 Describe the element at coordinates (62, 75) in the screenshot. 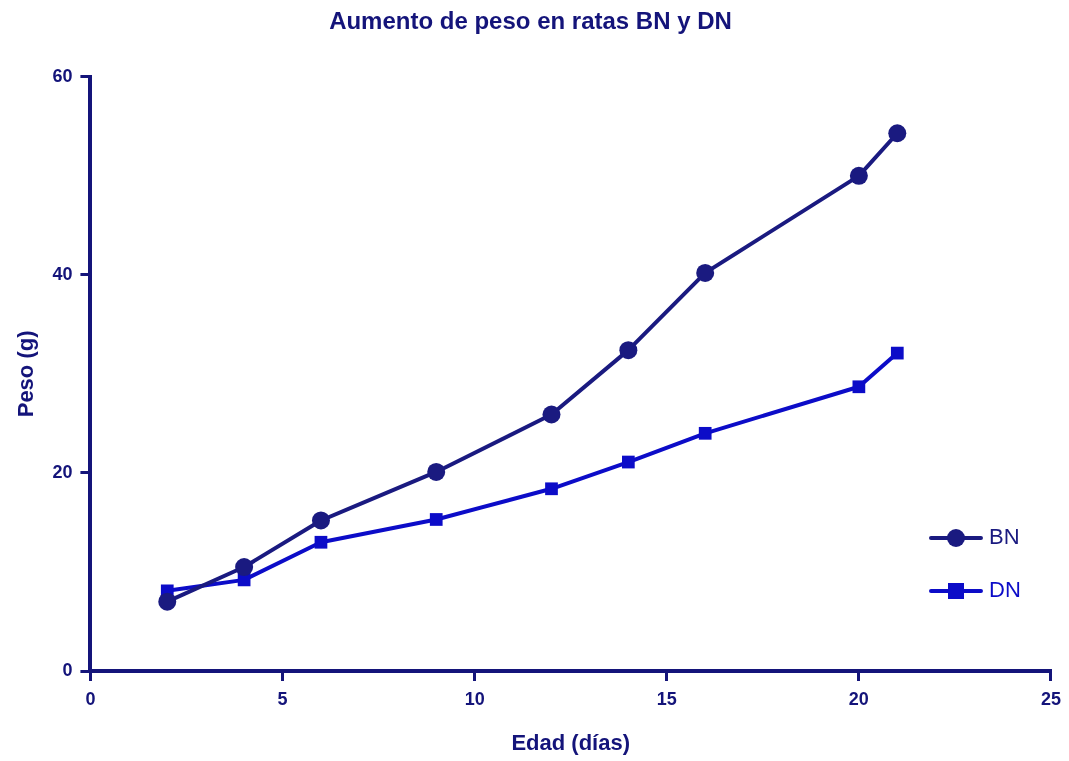

I see `y-tick-label: 60` at that location.